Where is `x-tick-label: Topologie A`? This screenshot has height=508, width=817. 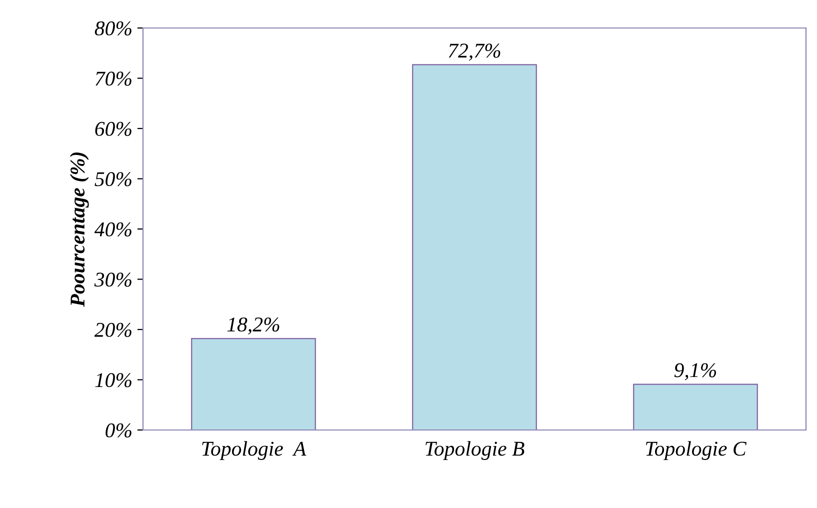
x-tick-label: Topologie A is located at coordinates (254, 450).